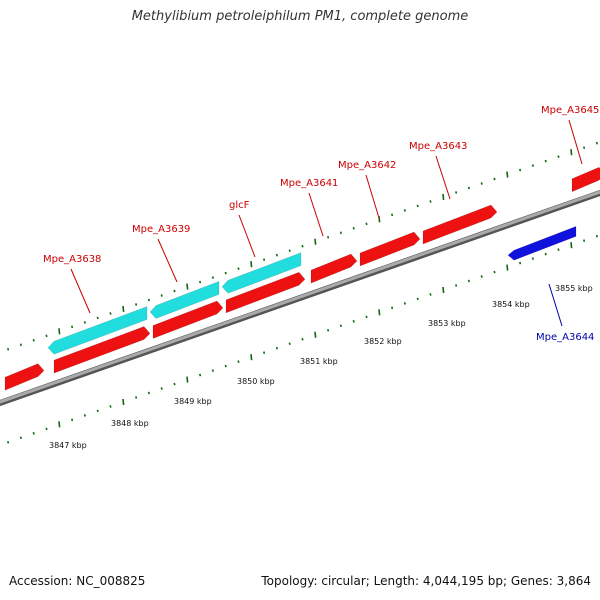 The height and width of the screenshot is (600, 600). Describe the element at coordinates (309, 183) in the screenshot. I see `gene-label-4: Mpe_A3641` at that location.